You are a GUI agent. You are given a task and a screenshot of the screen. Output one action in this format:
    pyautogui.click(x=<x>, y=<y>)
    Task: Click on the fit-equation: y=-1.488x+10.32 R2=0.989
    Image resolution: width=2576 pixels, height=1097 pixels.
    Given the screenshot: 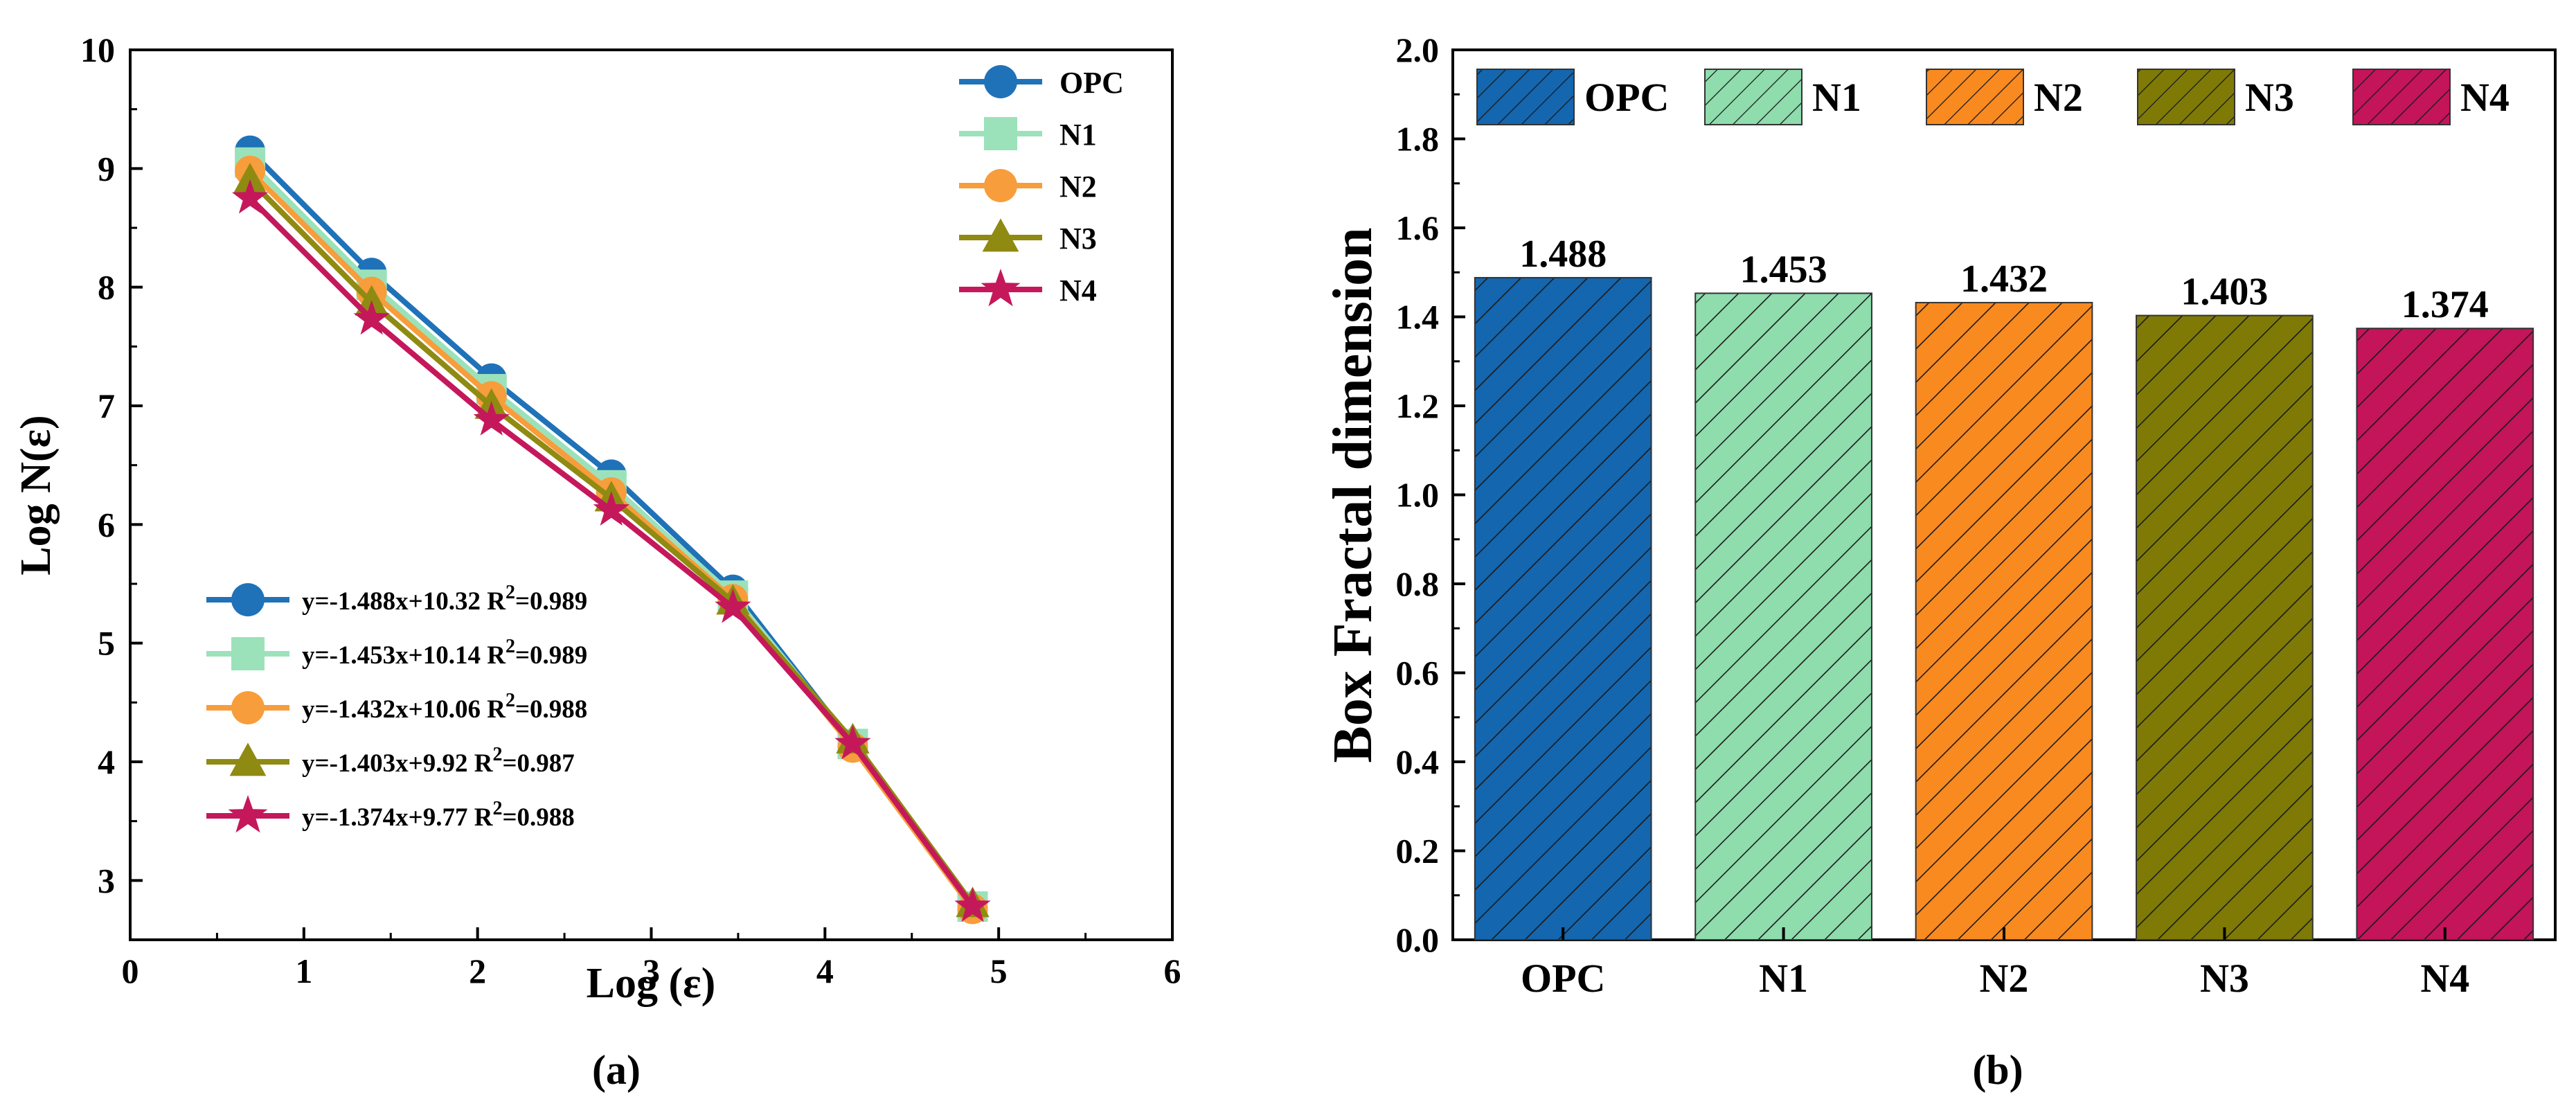 What is the action you would take?
    pyautogui.click(x=445, y=599)
    